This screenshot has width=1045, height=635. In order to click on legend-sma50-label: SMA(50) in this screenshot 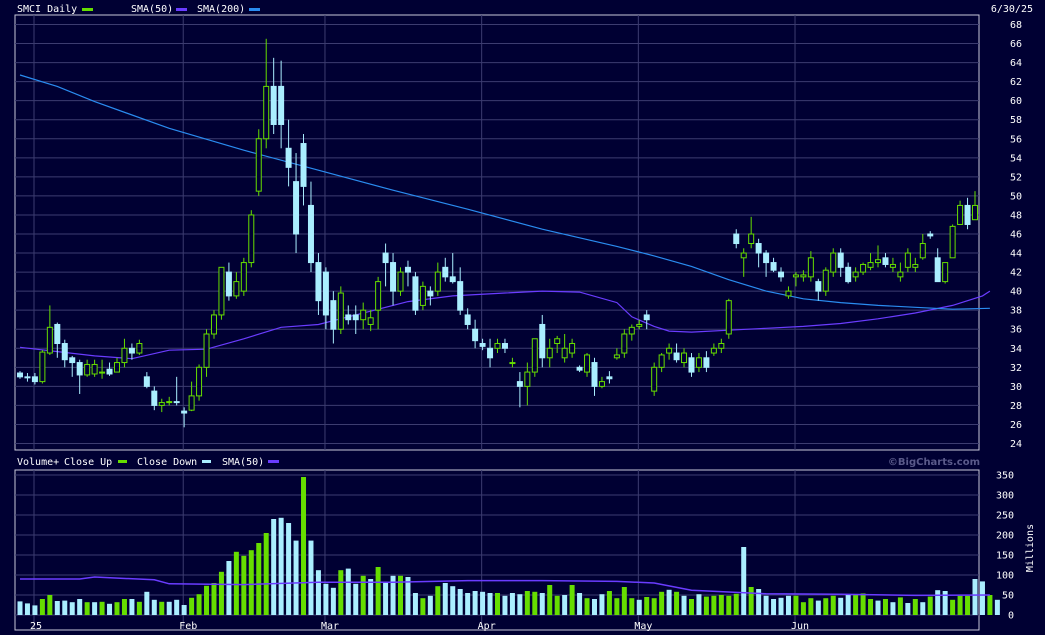, I will do `click(152, 9)`.